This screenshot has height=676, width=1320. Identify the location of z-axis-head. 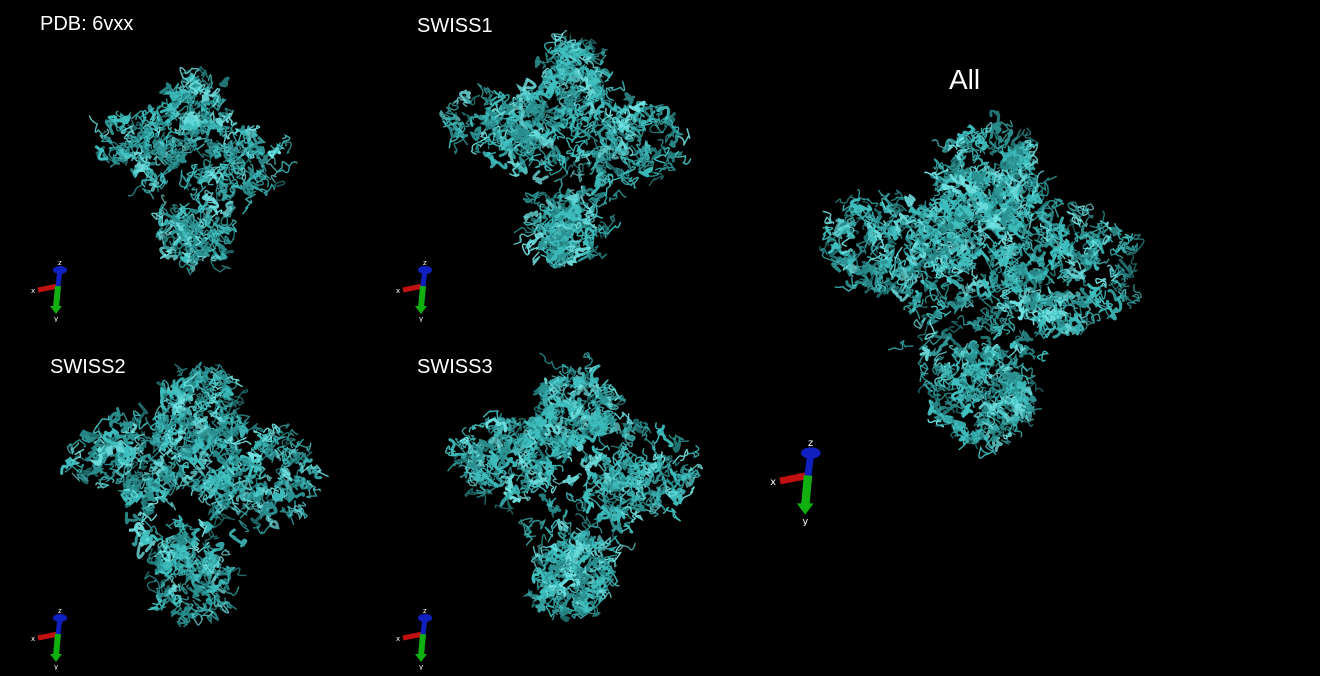
(425, 270).